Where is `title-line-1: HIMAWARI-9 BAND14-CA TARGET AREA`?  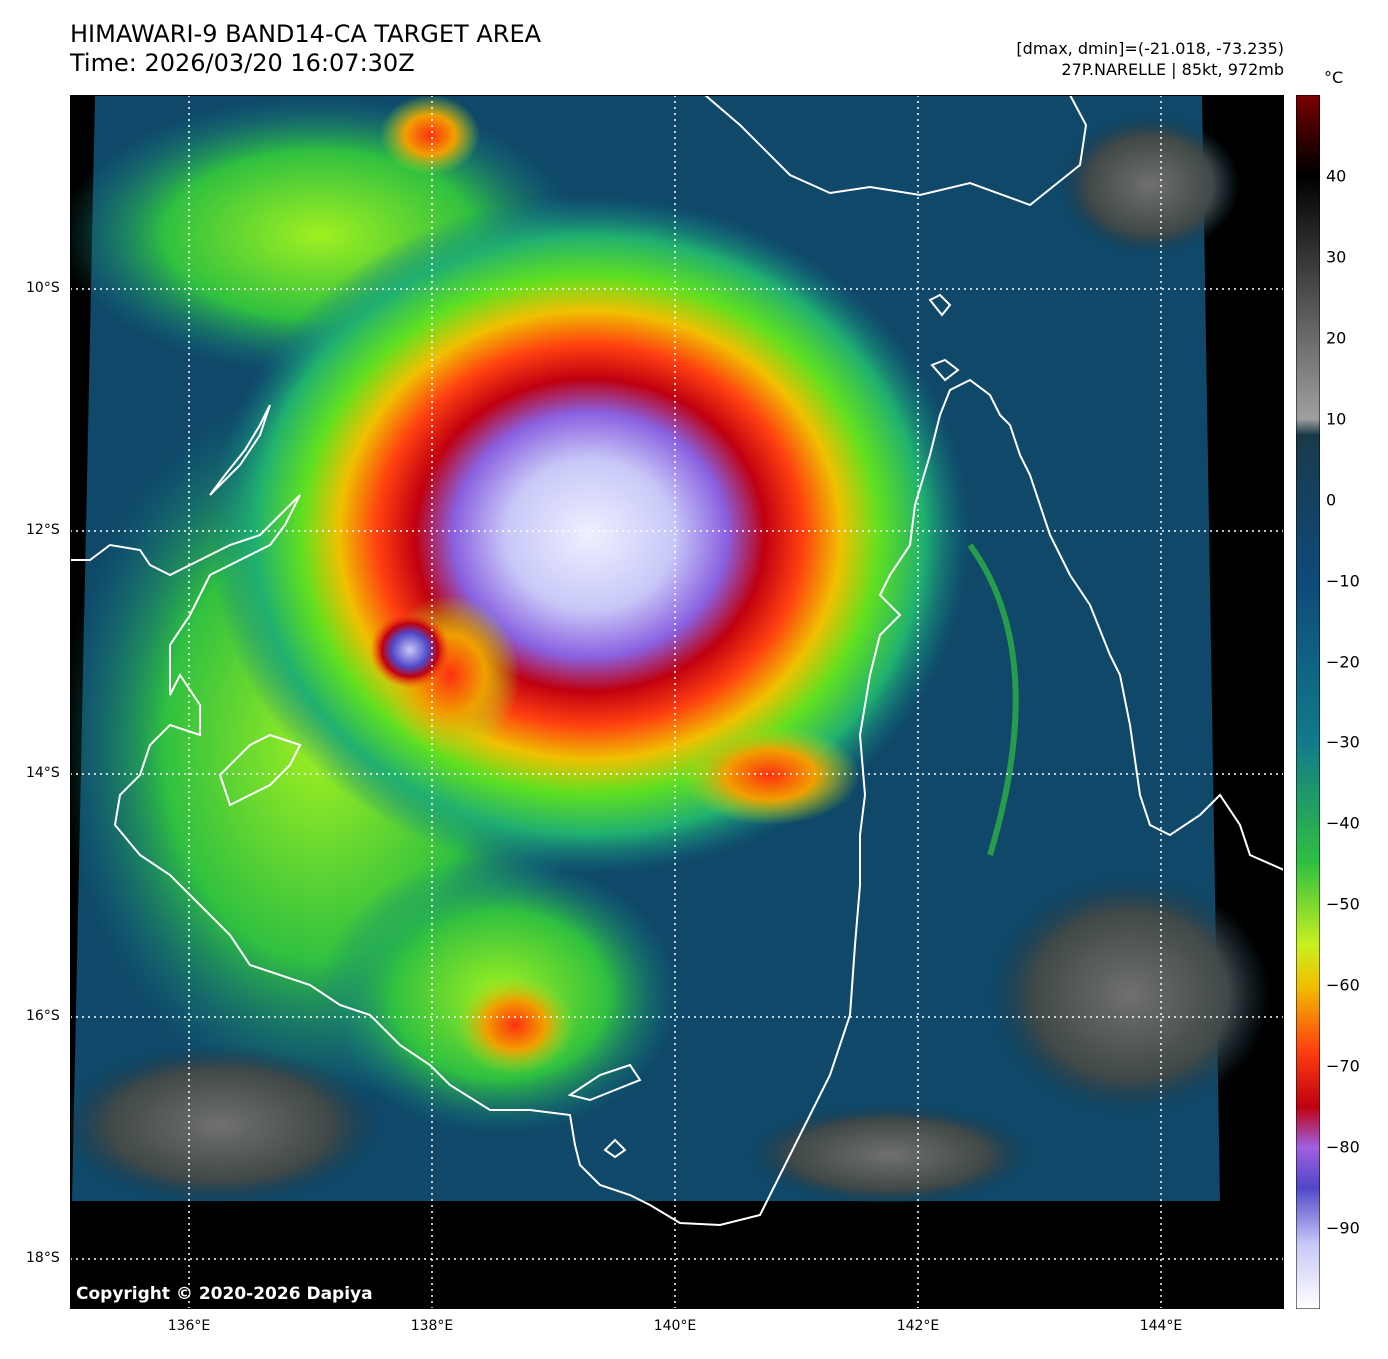 title-line-1: HIMAWARI-9 BAND14-CA TARGET AREA is located at coordinates (306, 34).